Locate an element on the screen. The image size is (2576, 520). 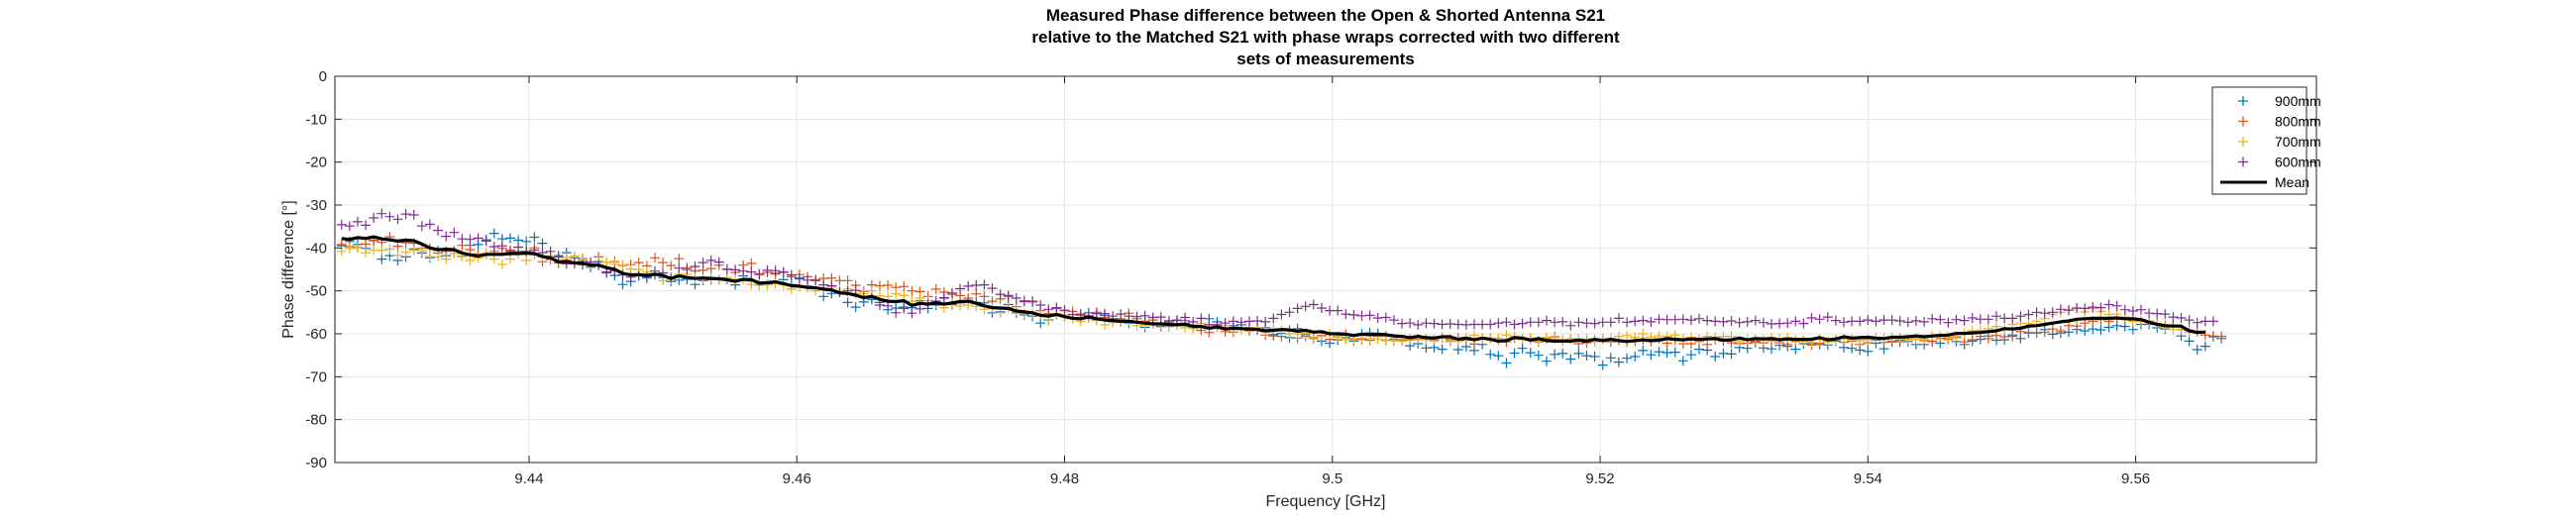
legend-label-600mm: 600mm is located at coordinates (2298, 162).